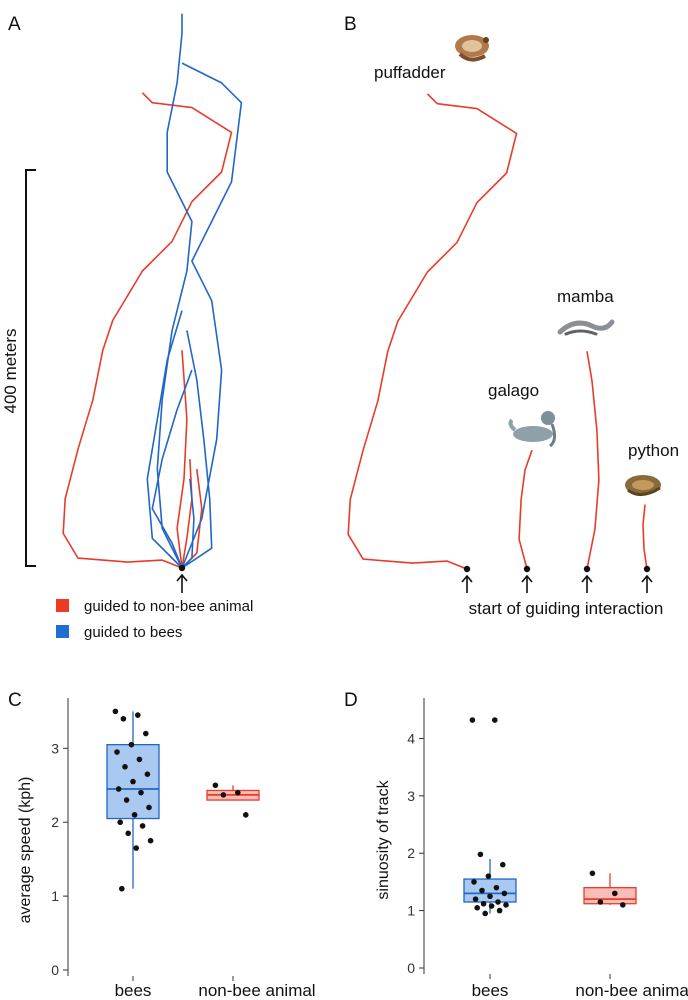 The image size is (688, 1000). Describe the element at coordinates (15, 700) in the screenshot. I see `panel-letter-c: C` at that location.